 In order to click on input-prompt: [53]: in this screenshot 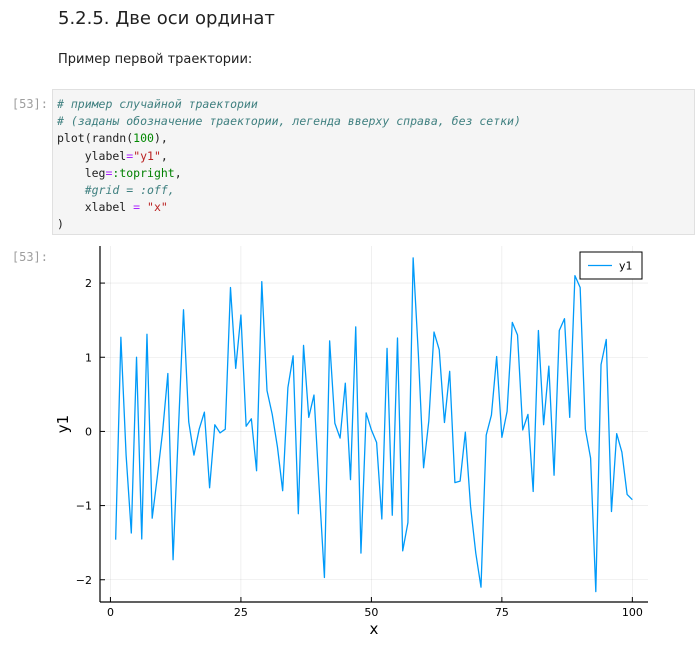, I will do `click(29, 104)`.